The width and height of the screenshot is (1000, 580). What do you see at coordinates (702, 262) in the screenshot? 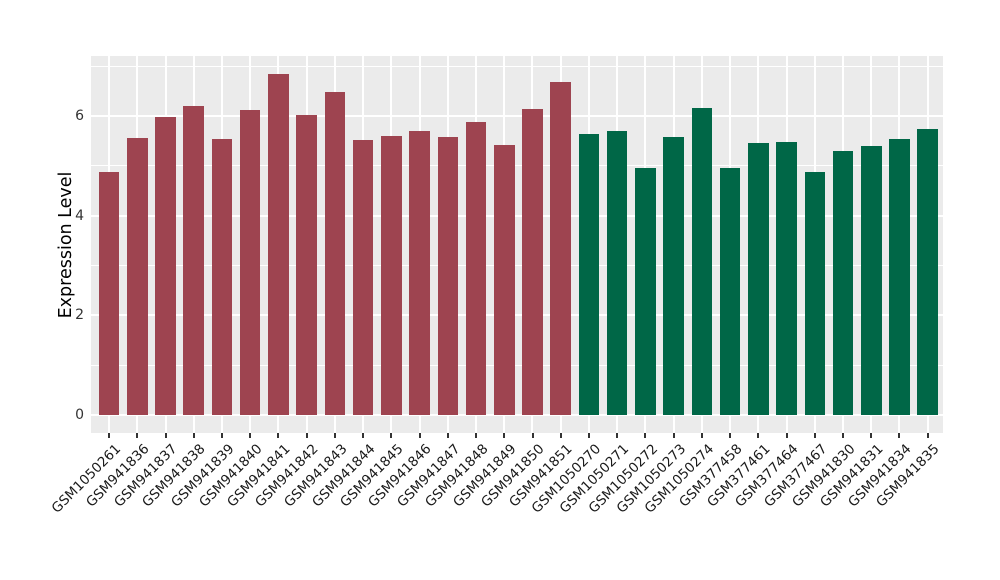
I see `bar-GSM1050274` at bounding box center [702, 262].